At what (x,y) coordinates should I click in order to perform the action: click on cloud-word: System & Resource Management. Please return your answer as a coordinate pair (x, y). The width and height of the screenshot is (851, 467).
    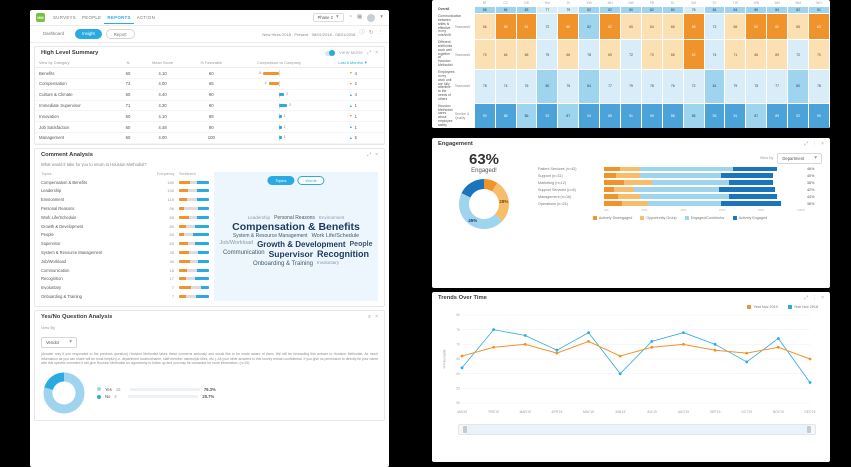
    Looking at the image, I should click on (270, 236).